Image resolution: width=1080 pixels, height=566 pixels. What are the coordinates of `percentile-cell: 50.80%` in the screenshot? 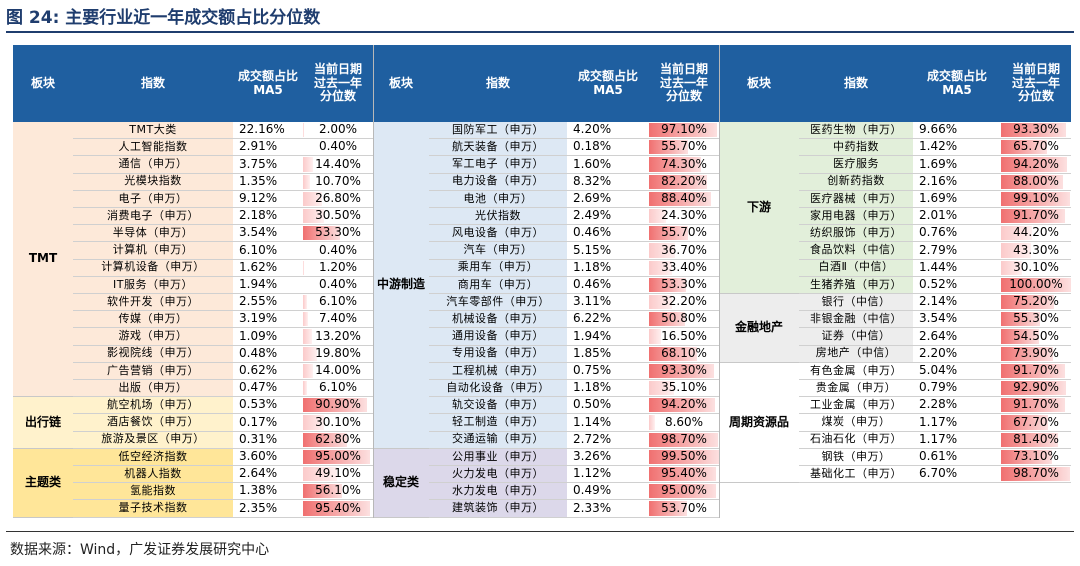 It's located at (684, 320).